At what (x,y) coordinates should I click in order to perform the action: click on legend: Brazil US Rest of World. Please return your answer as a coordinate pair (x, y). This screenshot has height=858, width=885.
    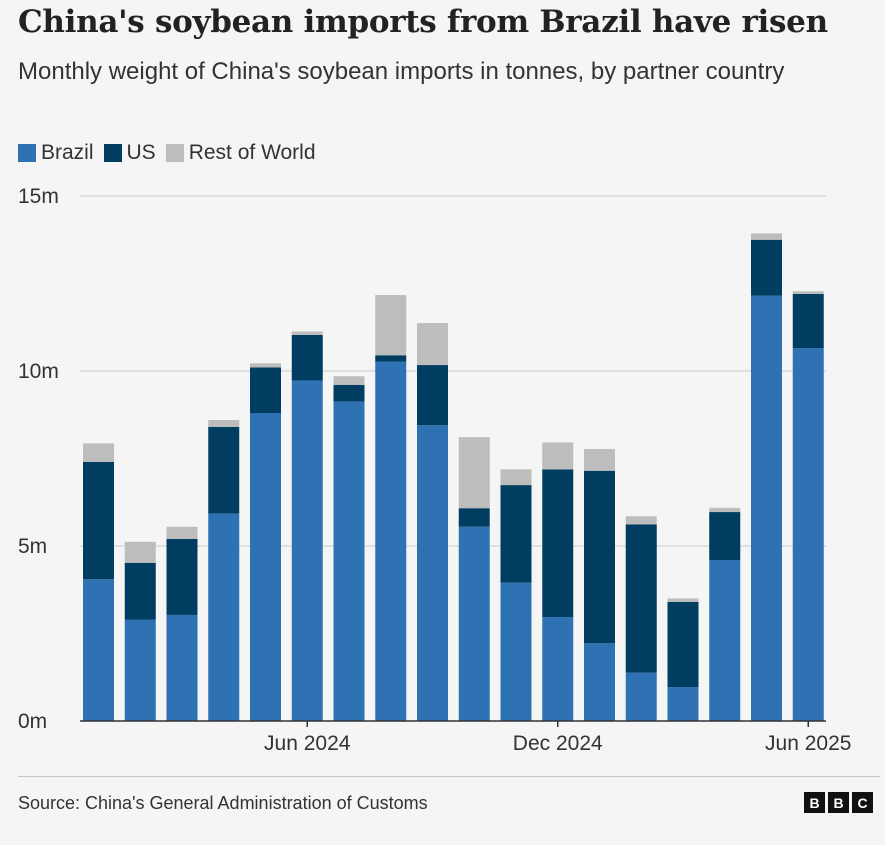
    Looking at the image, I should click on (172, 153).